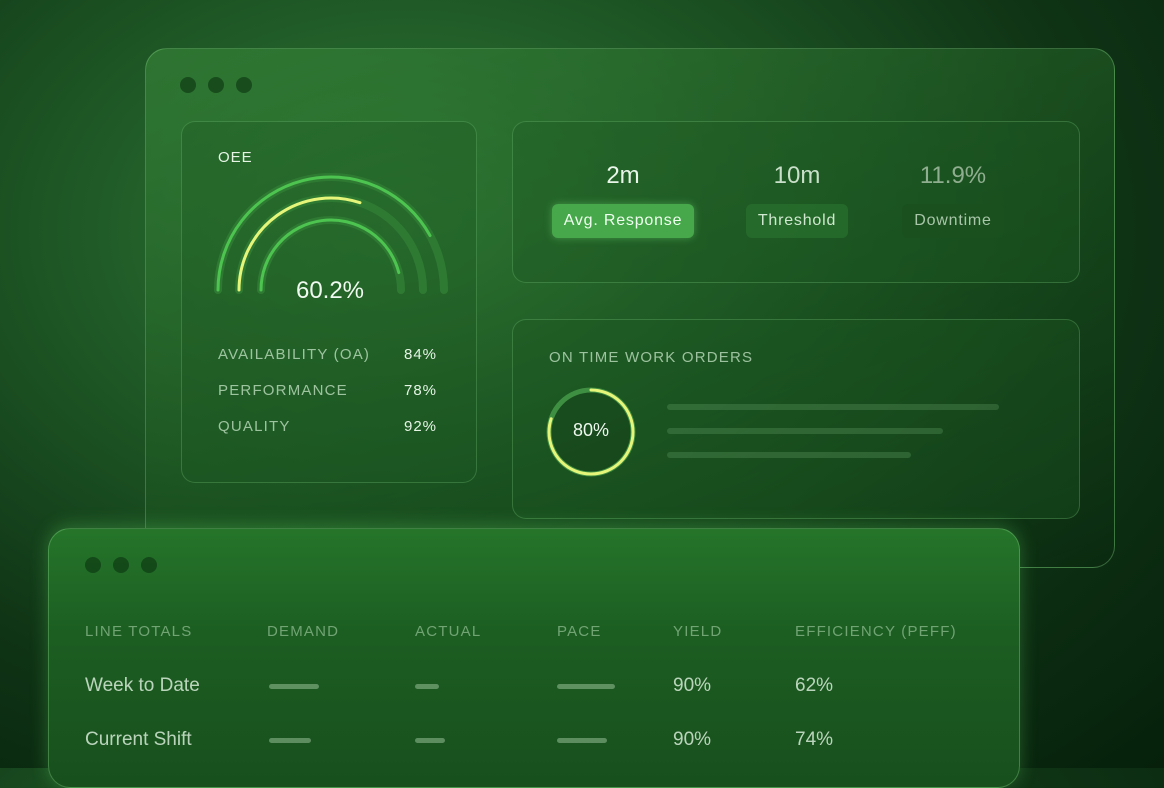 This screenshot has height=788, width=1164. I want to click on metric-label: AVAILABILITY (OA), so click(294, 354).